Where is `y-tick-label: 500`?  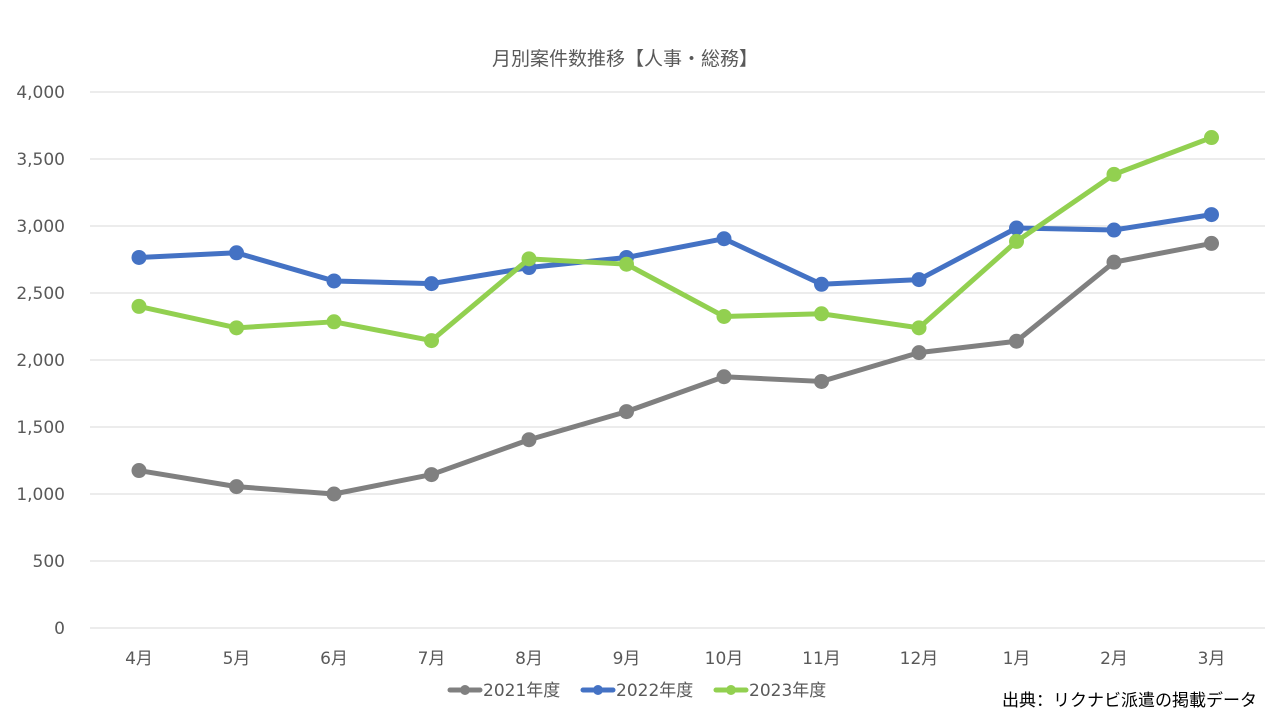 y-tick-label: 500 is located at coordinates (49, 562).